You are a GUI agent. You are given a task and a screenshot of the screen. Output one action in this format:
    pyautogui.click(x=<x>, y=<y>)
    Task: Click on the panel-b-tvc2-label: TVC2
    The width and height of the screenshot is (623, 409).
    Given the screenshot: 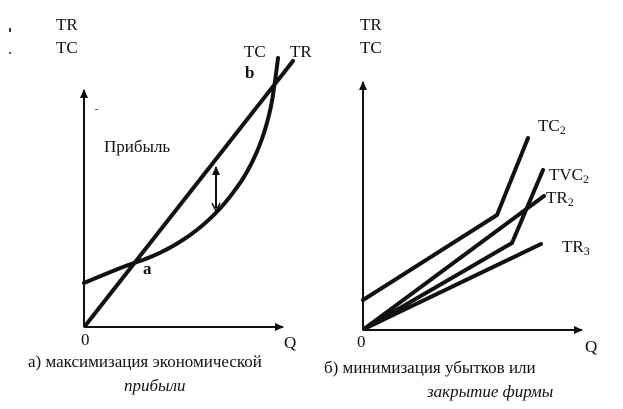 What is the action you would take?
    pyautogui.click(x=569, y=175)
    